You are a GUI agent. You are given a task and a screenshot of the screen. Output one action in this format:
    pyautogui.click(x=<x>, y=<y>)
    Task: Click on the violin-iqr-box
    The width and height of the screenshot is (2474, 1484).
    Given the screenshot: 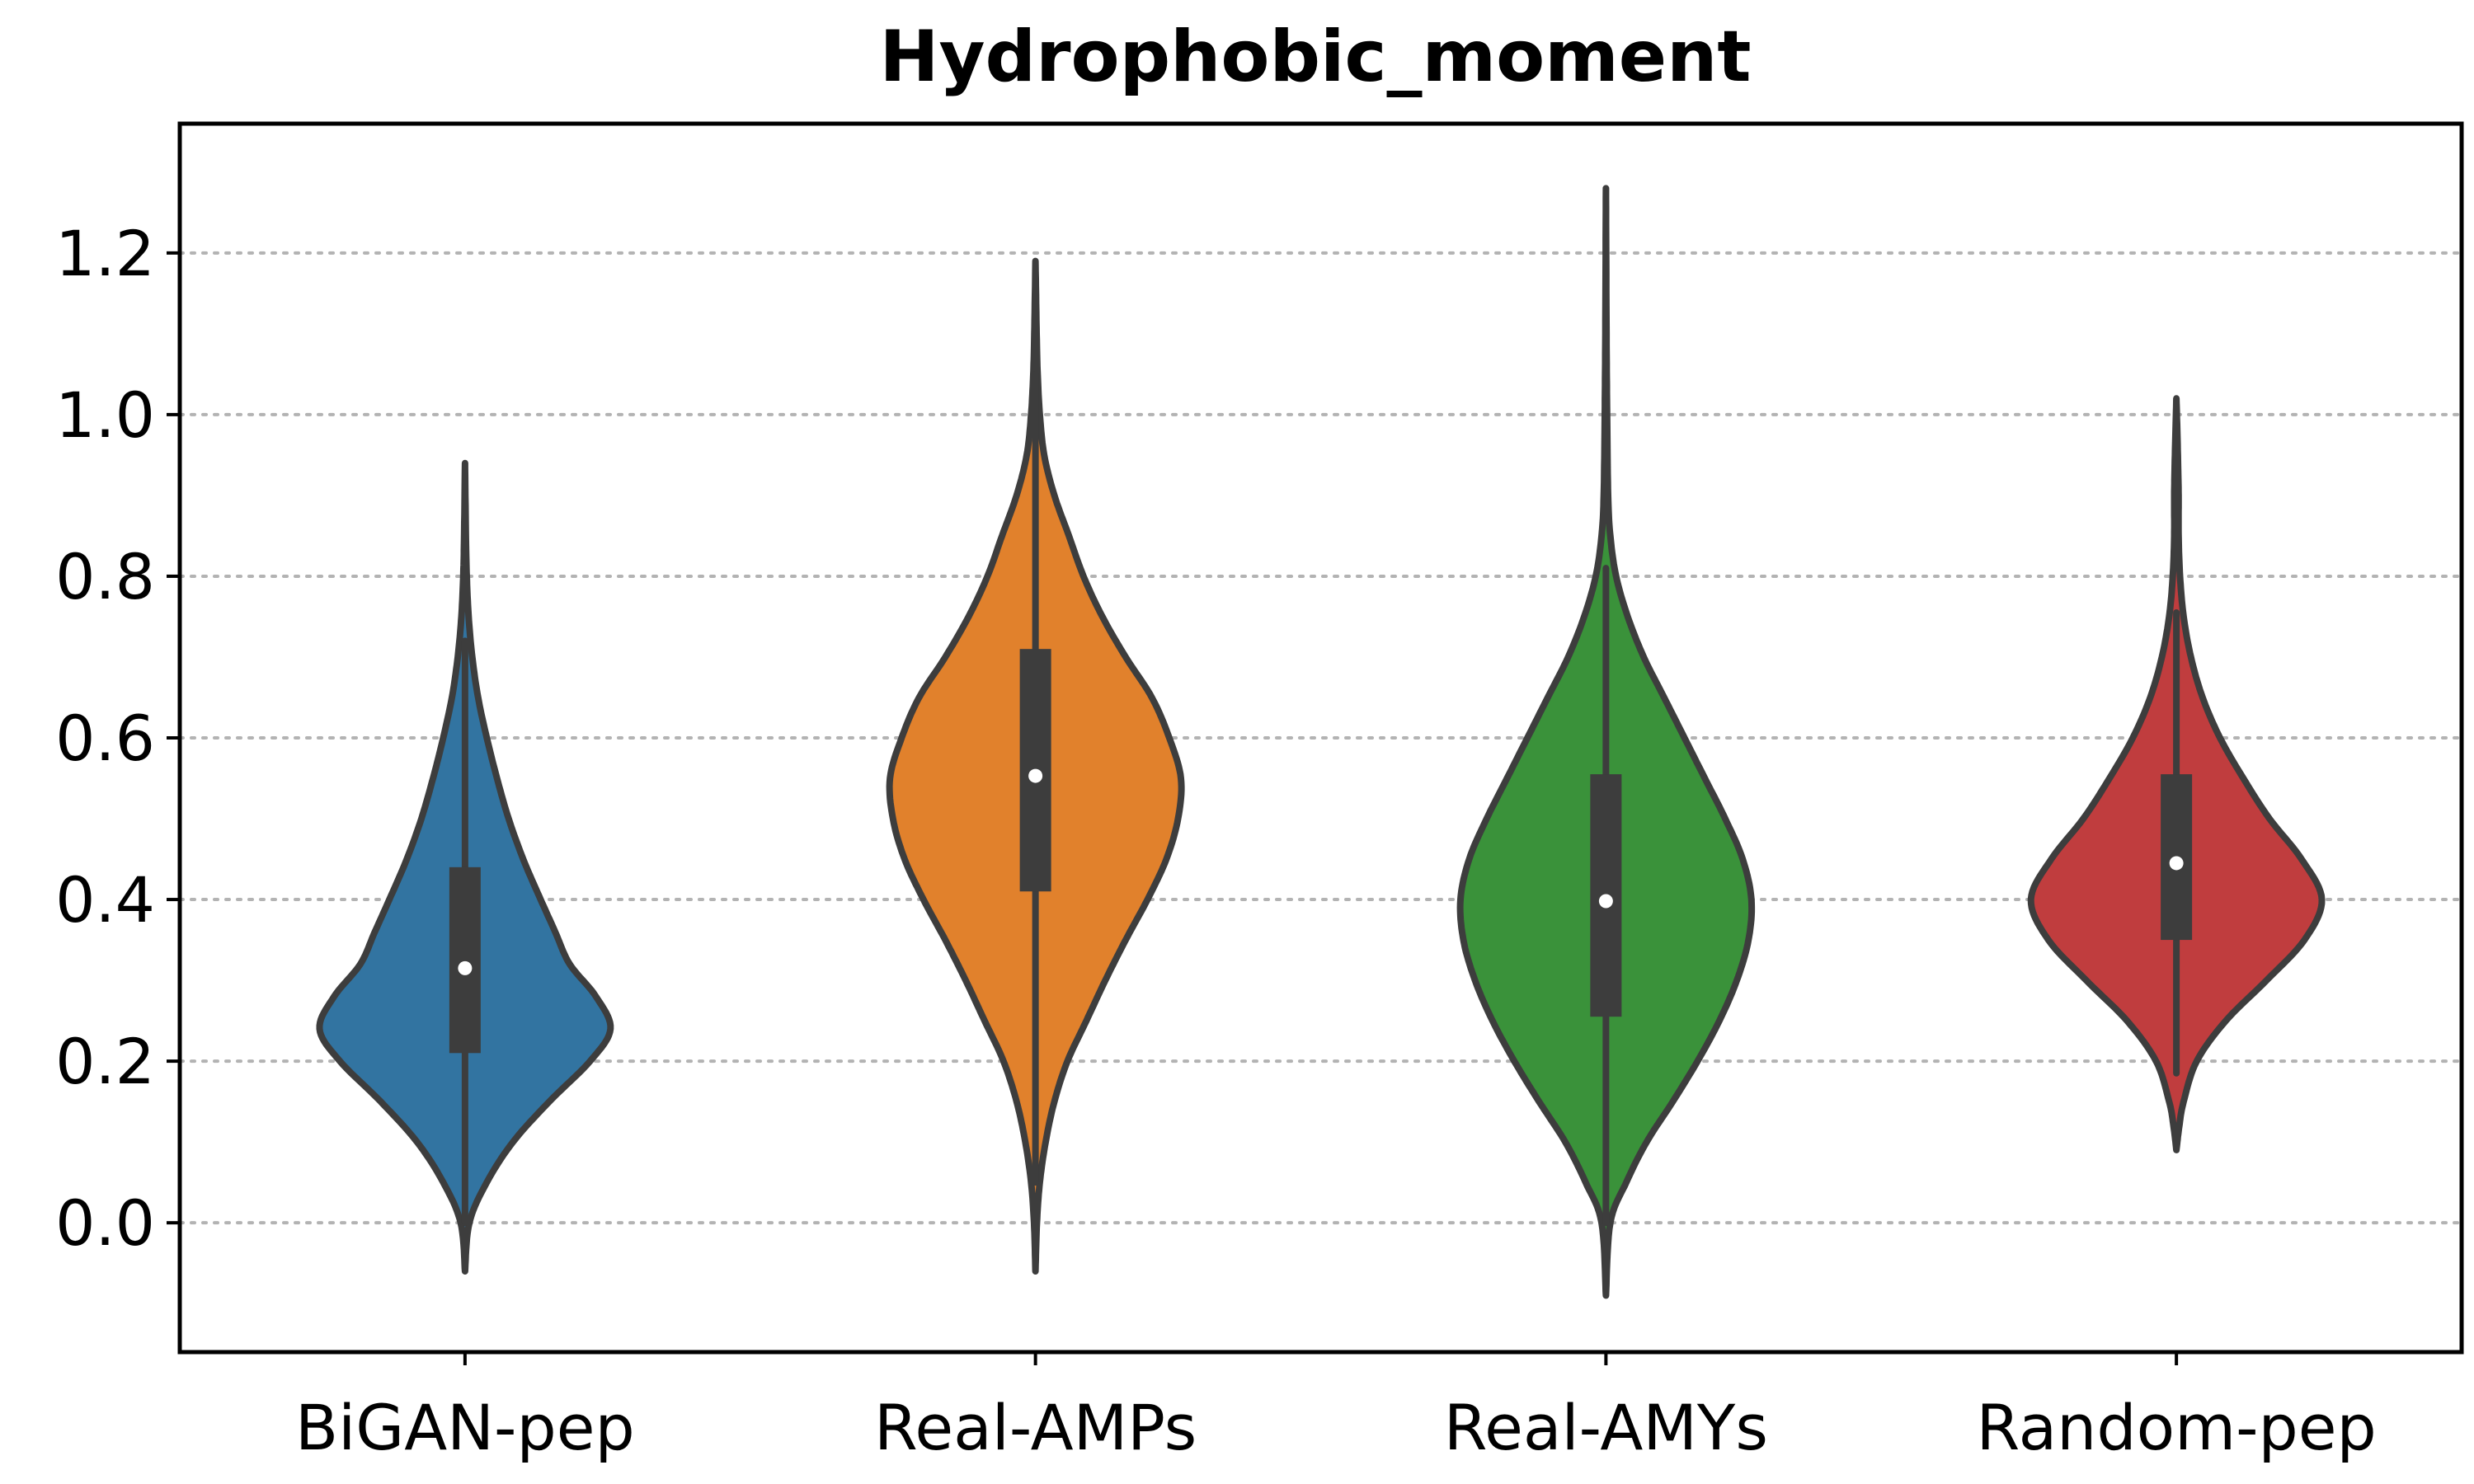 What is the action you would take?
    pyautogui.click(x=465, y=960)
    